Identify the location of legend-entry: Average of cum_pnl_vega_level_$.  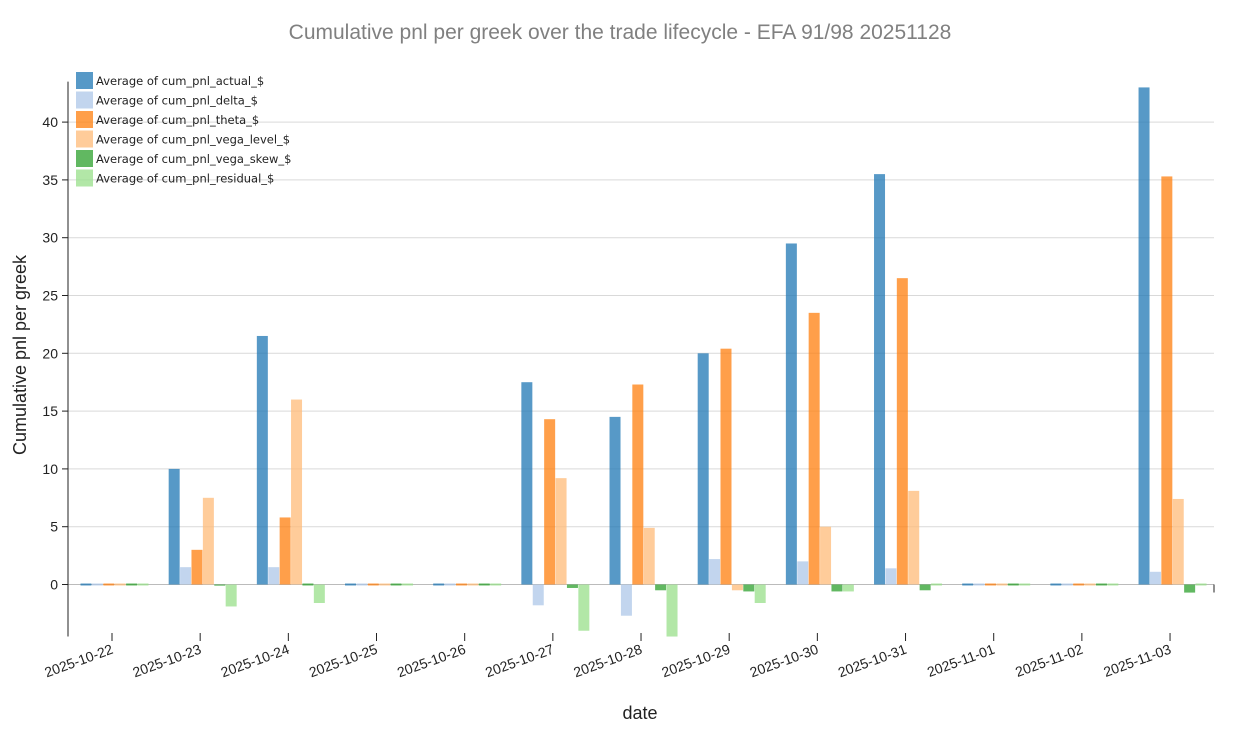
(193, 140).